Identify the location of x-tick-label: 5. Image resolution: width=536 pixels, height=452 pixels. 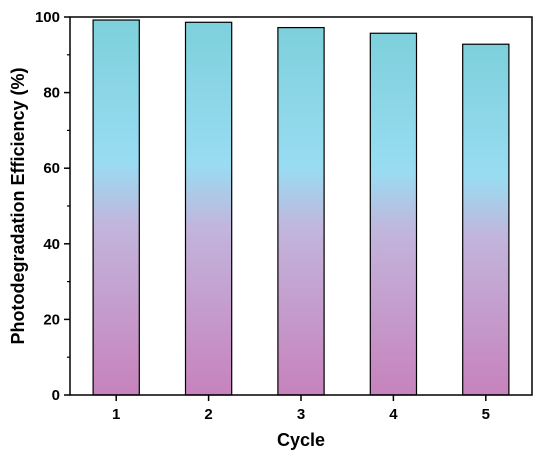
(486, 414).